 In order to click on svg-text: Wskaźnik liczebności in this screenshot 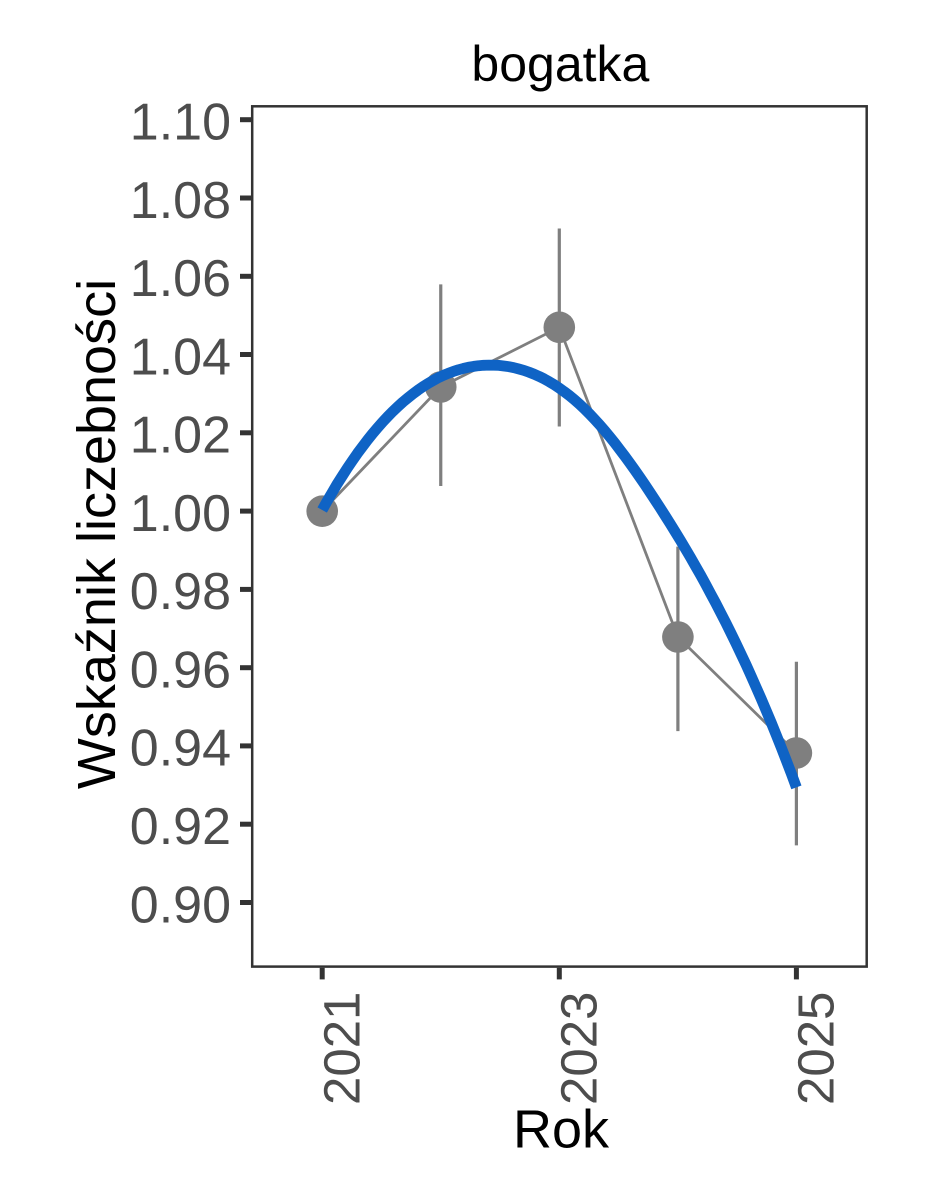, I will do `click(97, 534)`.